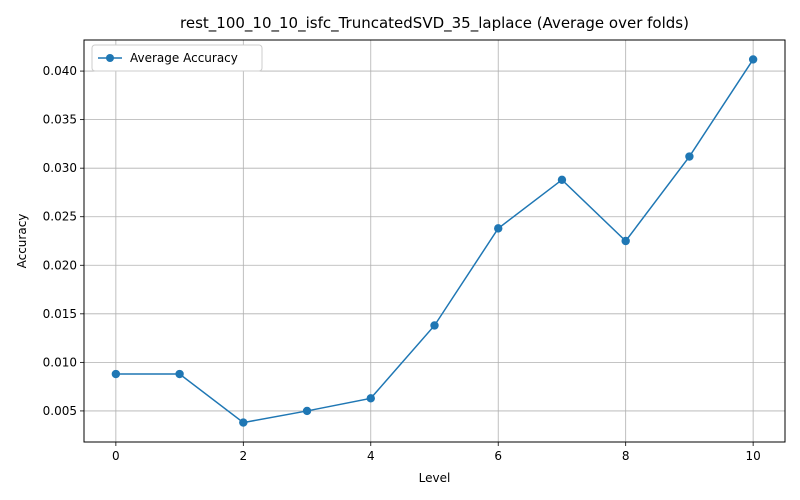 The width and height of the screenshot is (800, 500). What do you see at coordinates (60, 217) in the screenshot?
I see `y-tick-label: 0.025` at bounding box center [60, 217].